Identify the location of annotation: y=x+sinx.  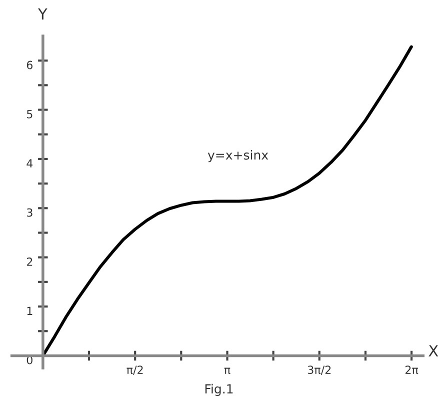
(238, 156).